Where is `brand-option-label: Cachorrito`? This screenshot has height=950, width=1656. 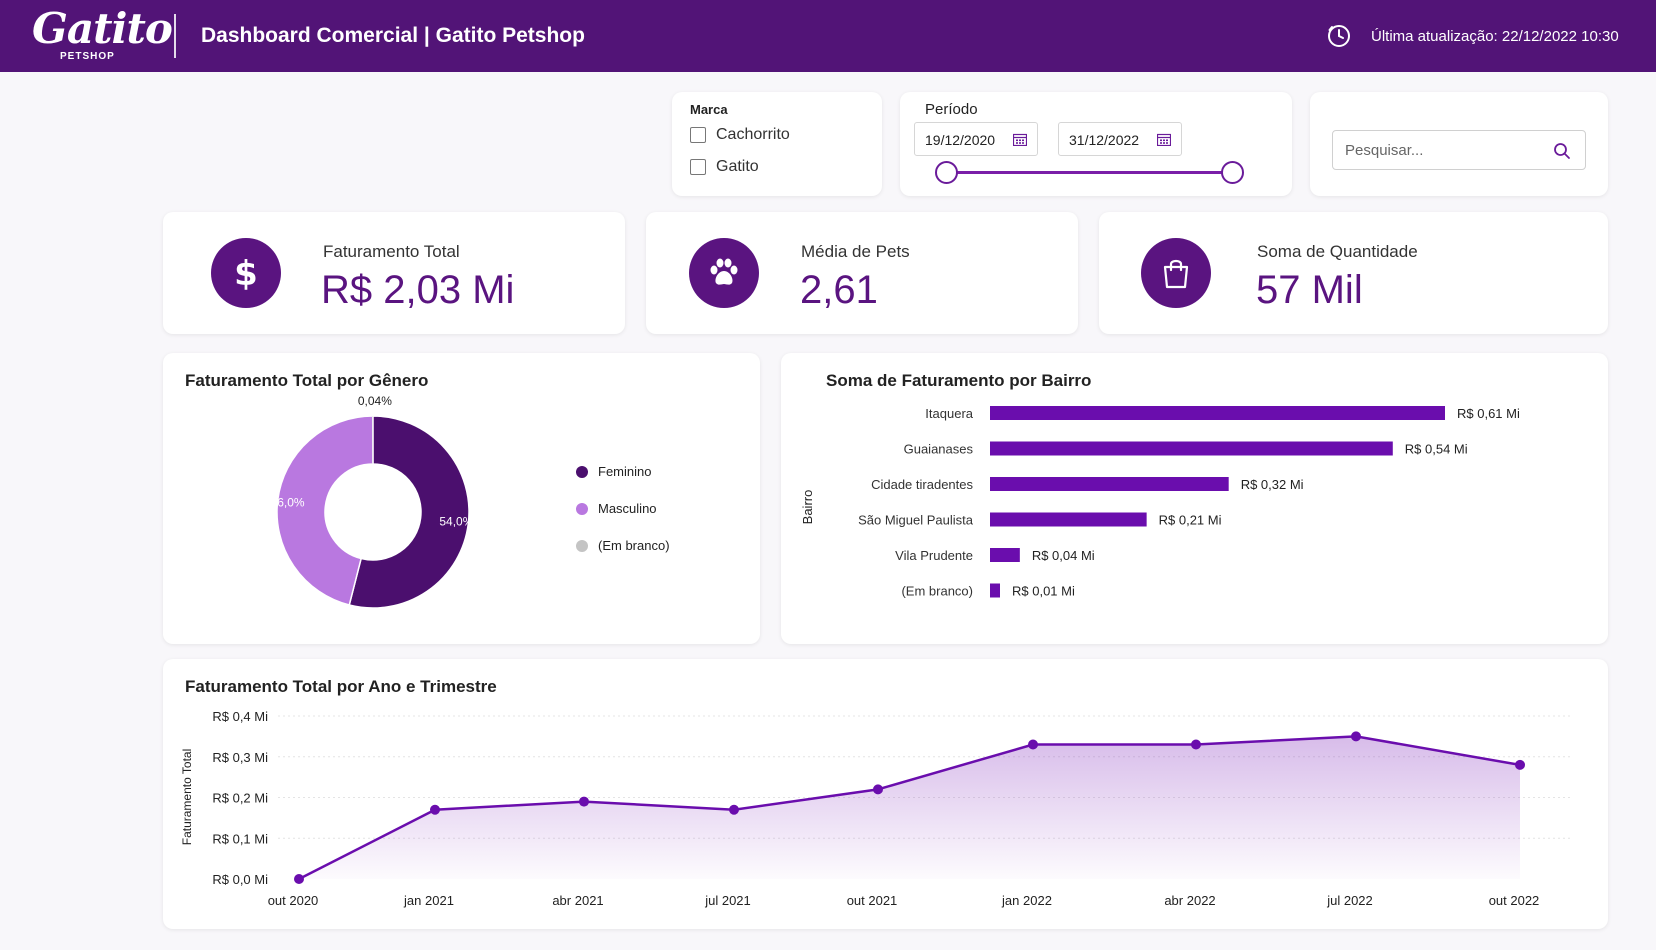 brand-option-label: Cachorrito is located at coordinates (753, 134).